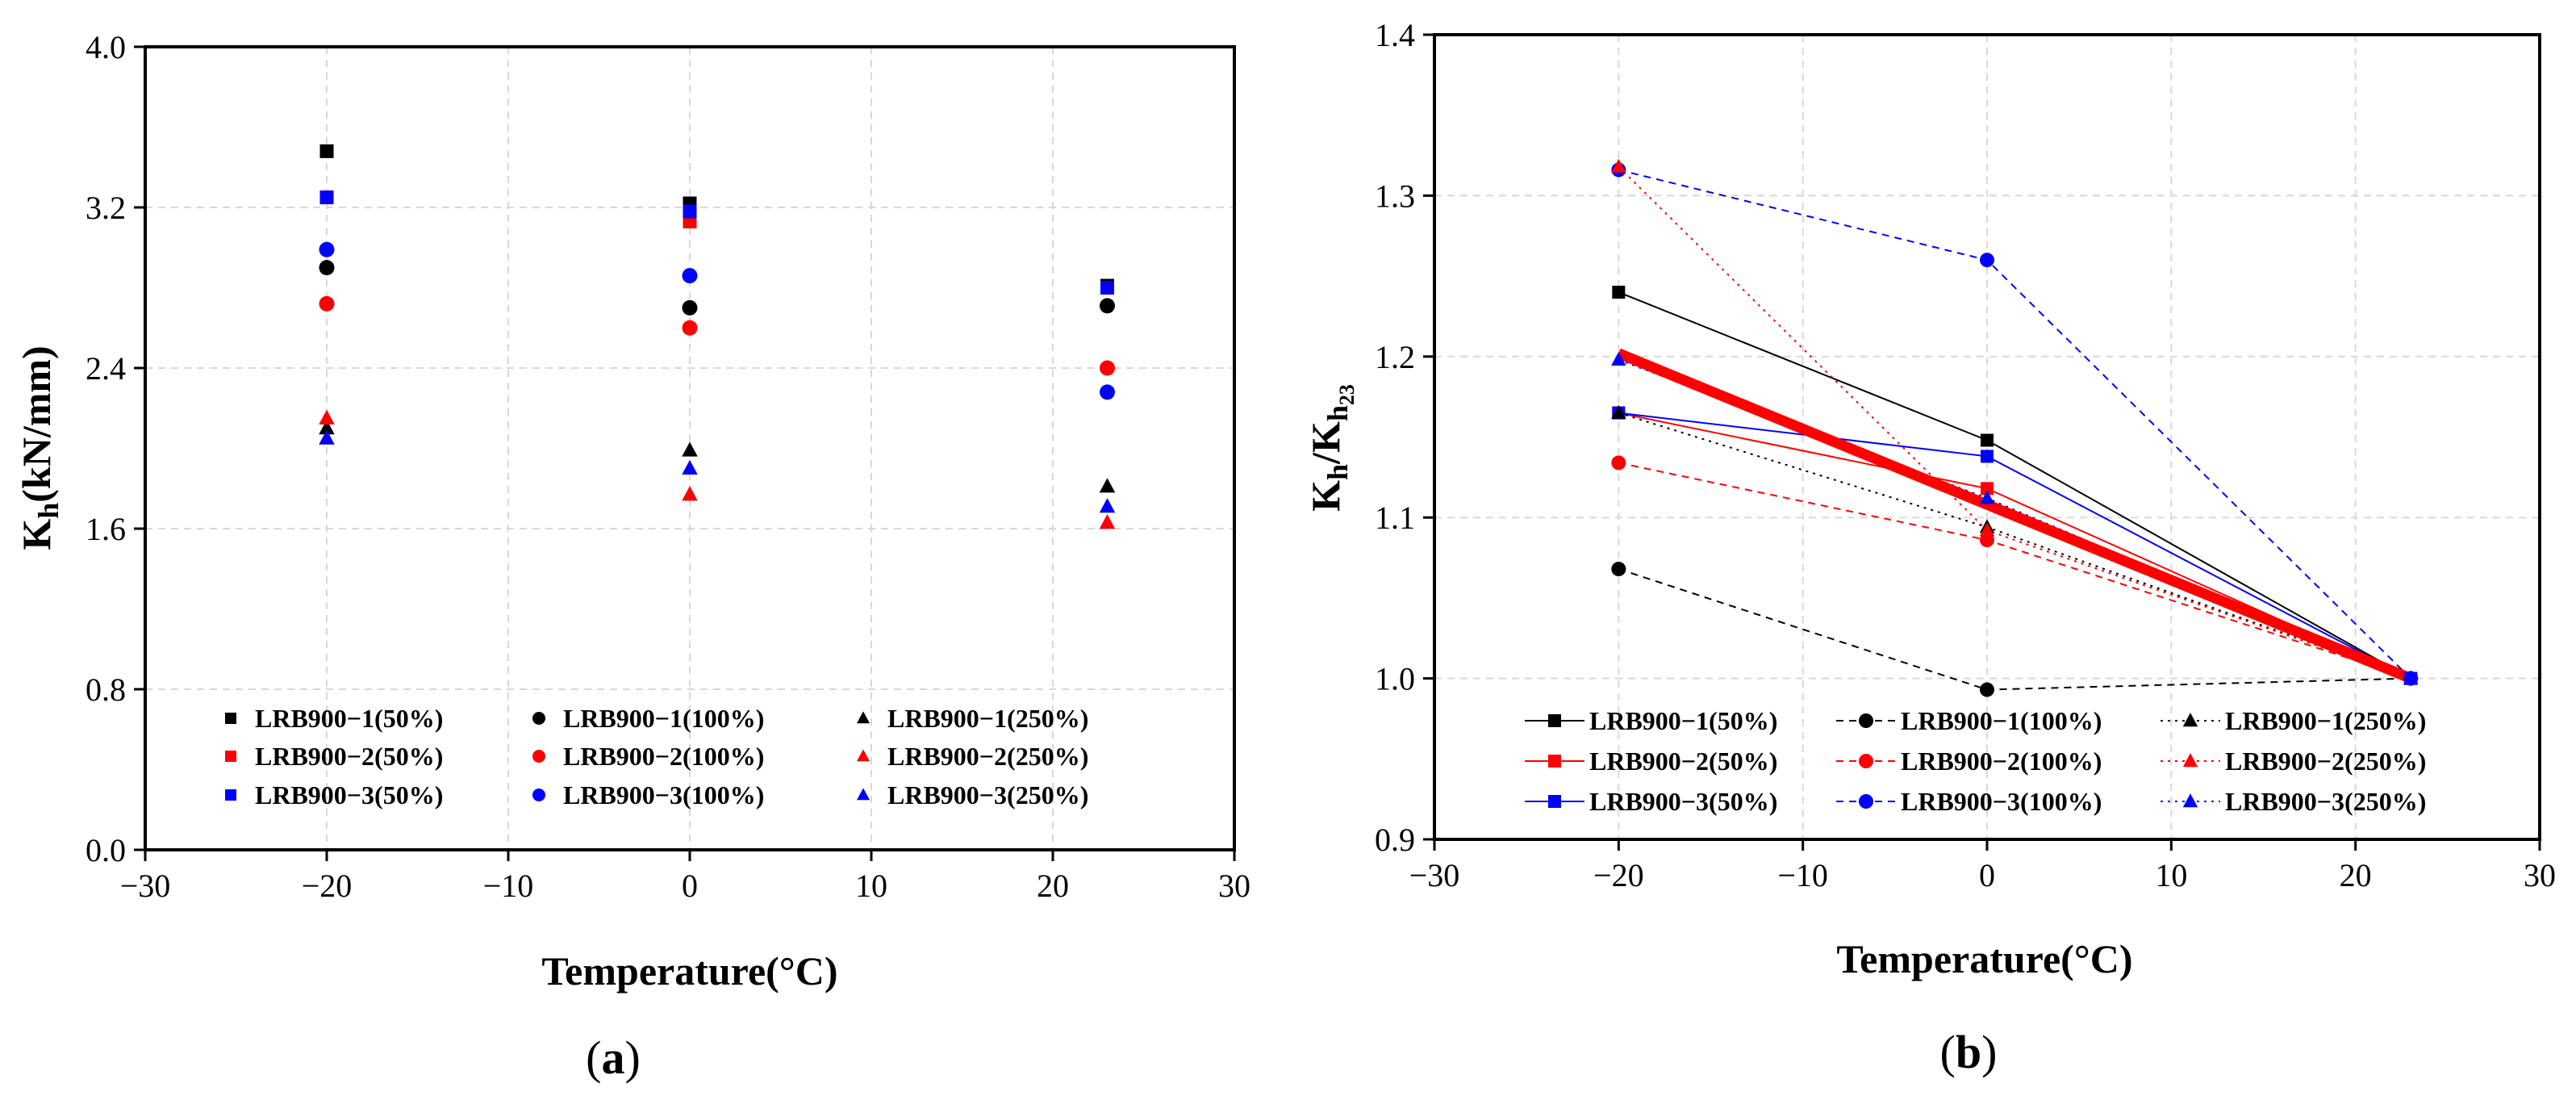  I want to click on panel-label: (a), so click(613, 1057).